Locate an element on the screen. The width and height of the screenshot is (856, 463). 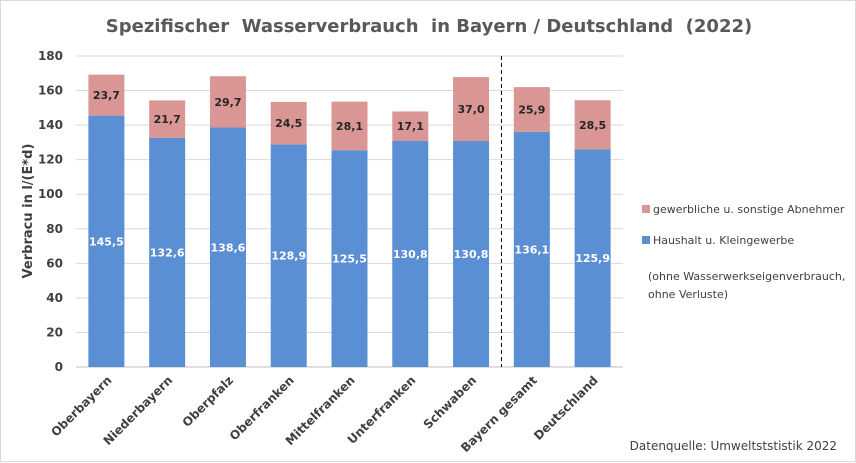
y-tick-label: 180 is located at coordinates (50, 56).